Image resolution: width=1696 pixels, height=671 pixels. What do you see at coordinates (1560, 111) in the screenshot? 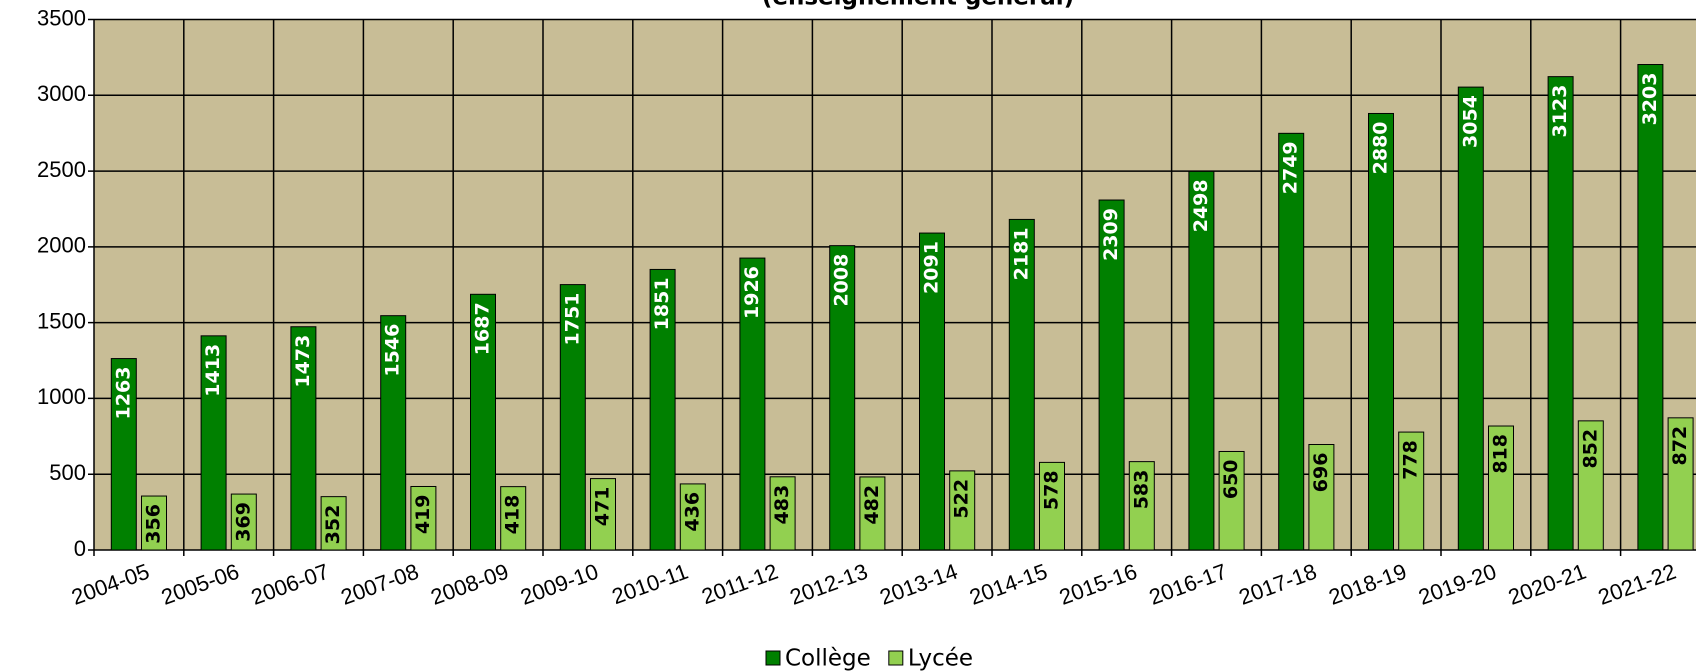
I see `value-label: 3123` at bounding box center [1560, 111].